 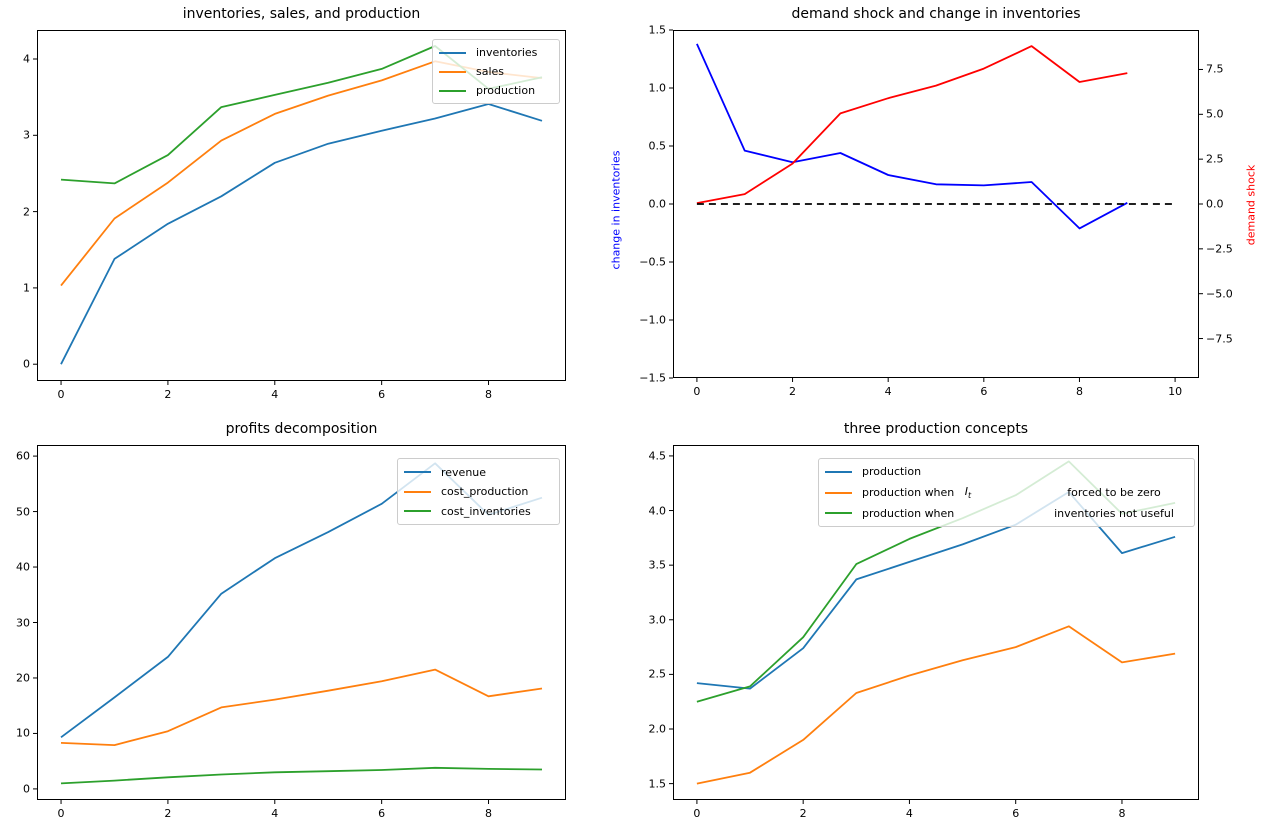 I want to click on y-tick-label: −1.5, so click(x=652, y=378).